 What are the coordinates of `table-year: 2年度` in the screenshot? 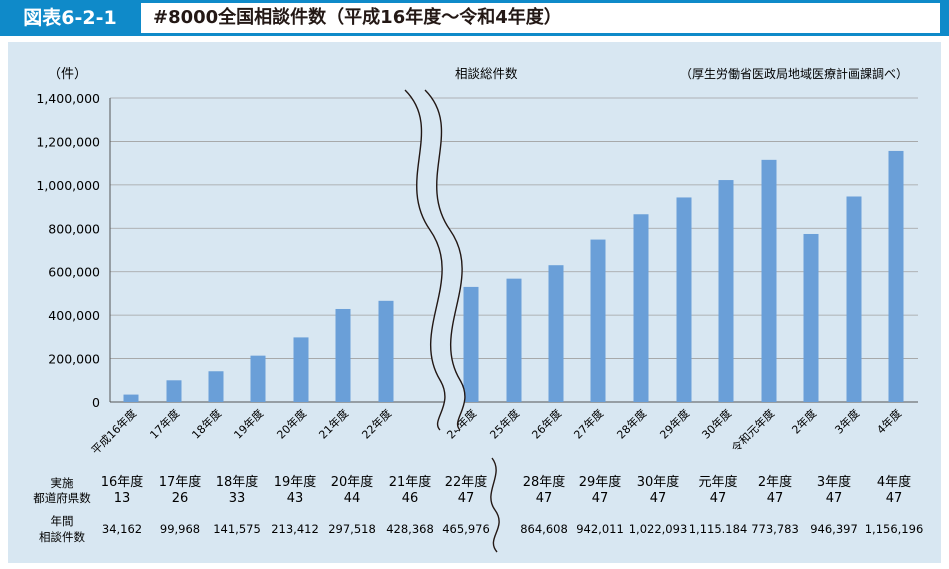 It's located at (775, 482).